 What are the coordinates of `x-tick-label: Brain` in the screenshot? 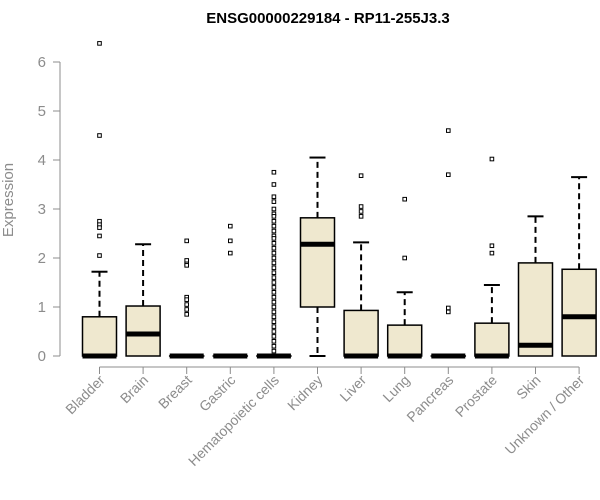 It's located at (134, 389).